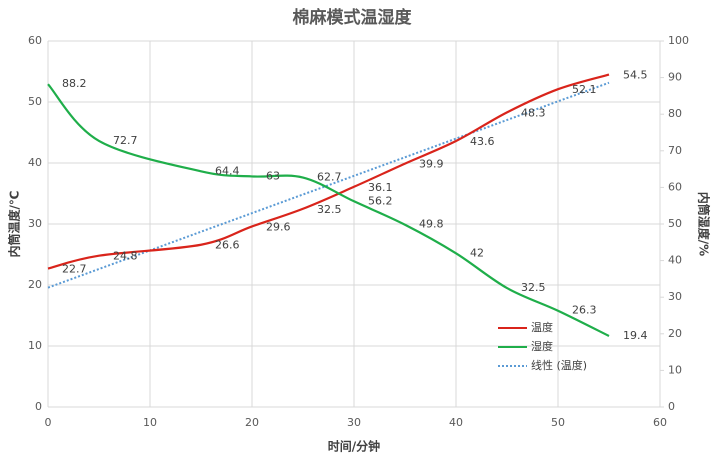 This screenshot has width=716, height=468. What do you see at coordinates (678, 40) in the screenshot?
I see `y2-tick-label: 100` at bounding box center [678, 40].